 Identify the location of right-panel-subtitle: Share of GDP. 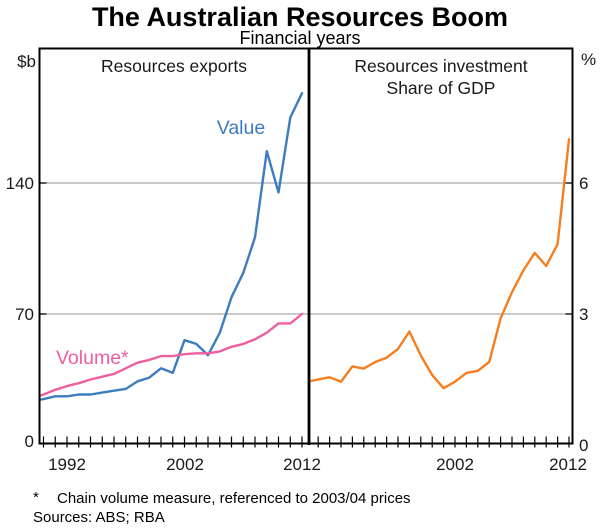
(441, 88).